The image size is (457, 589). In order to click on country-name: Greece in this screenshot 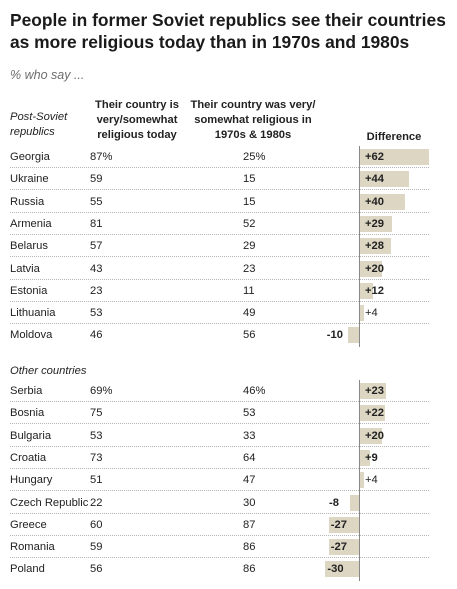, I will do `click(28, 524)`.